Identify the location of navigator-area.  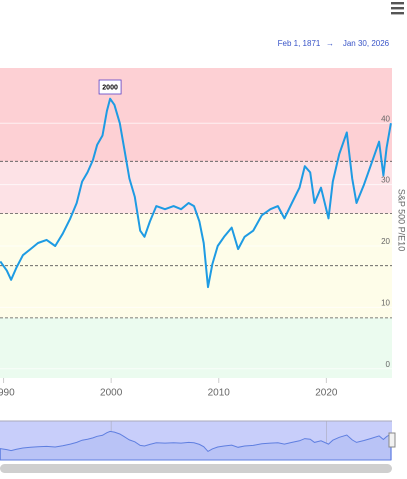
(196, 445).